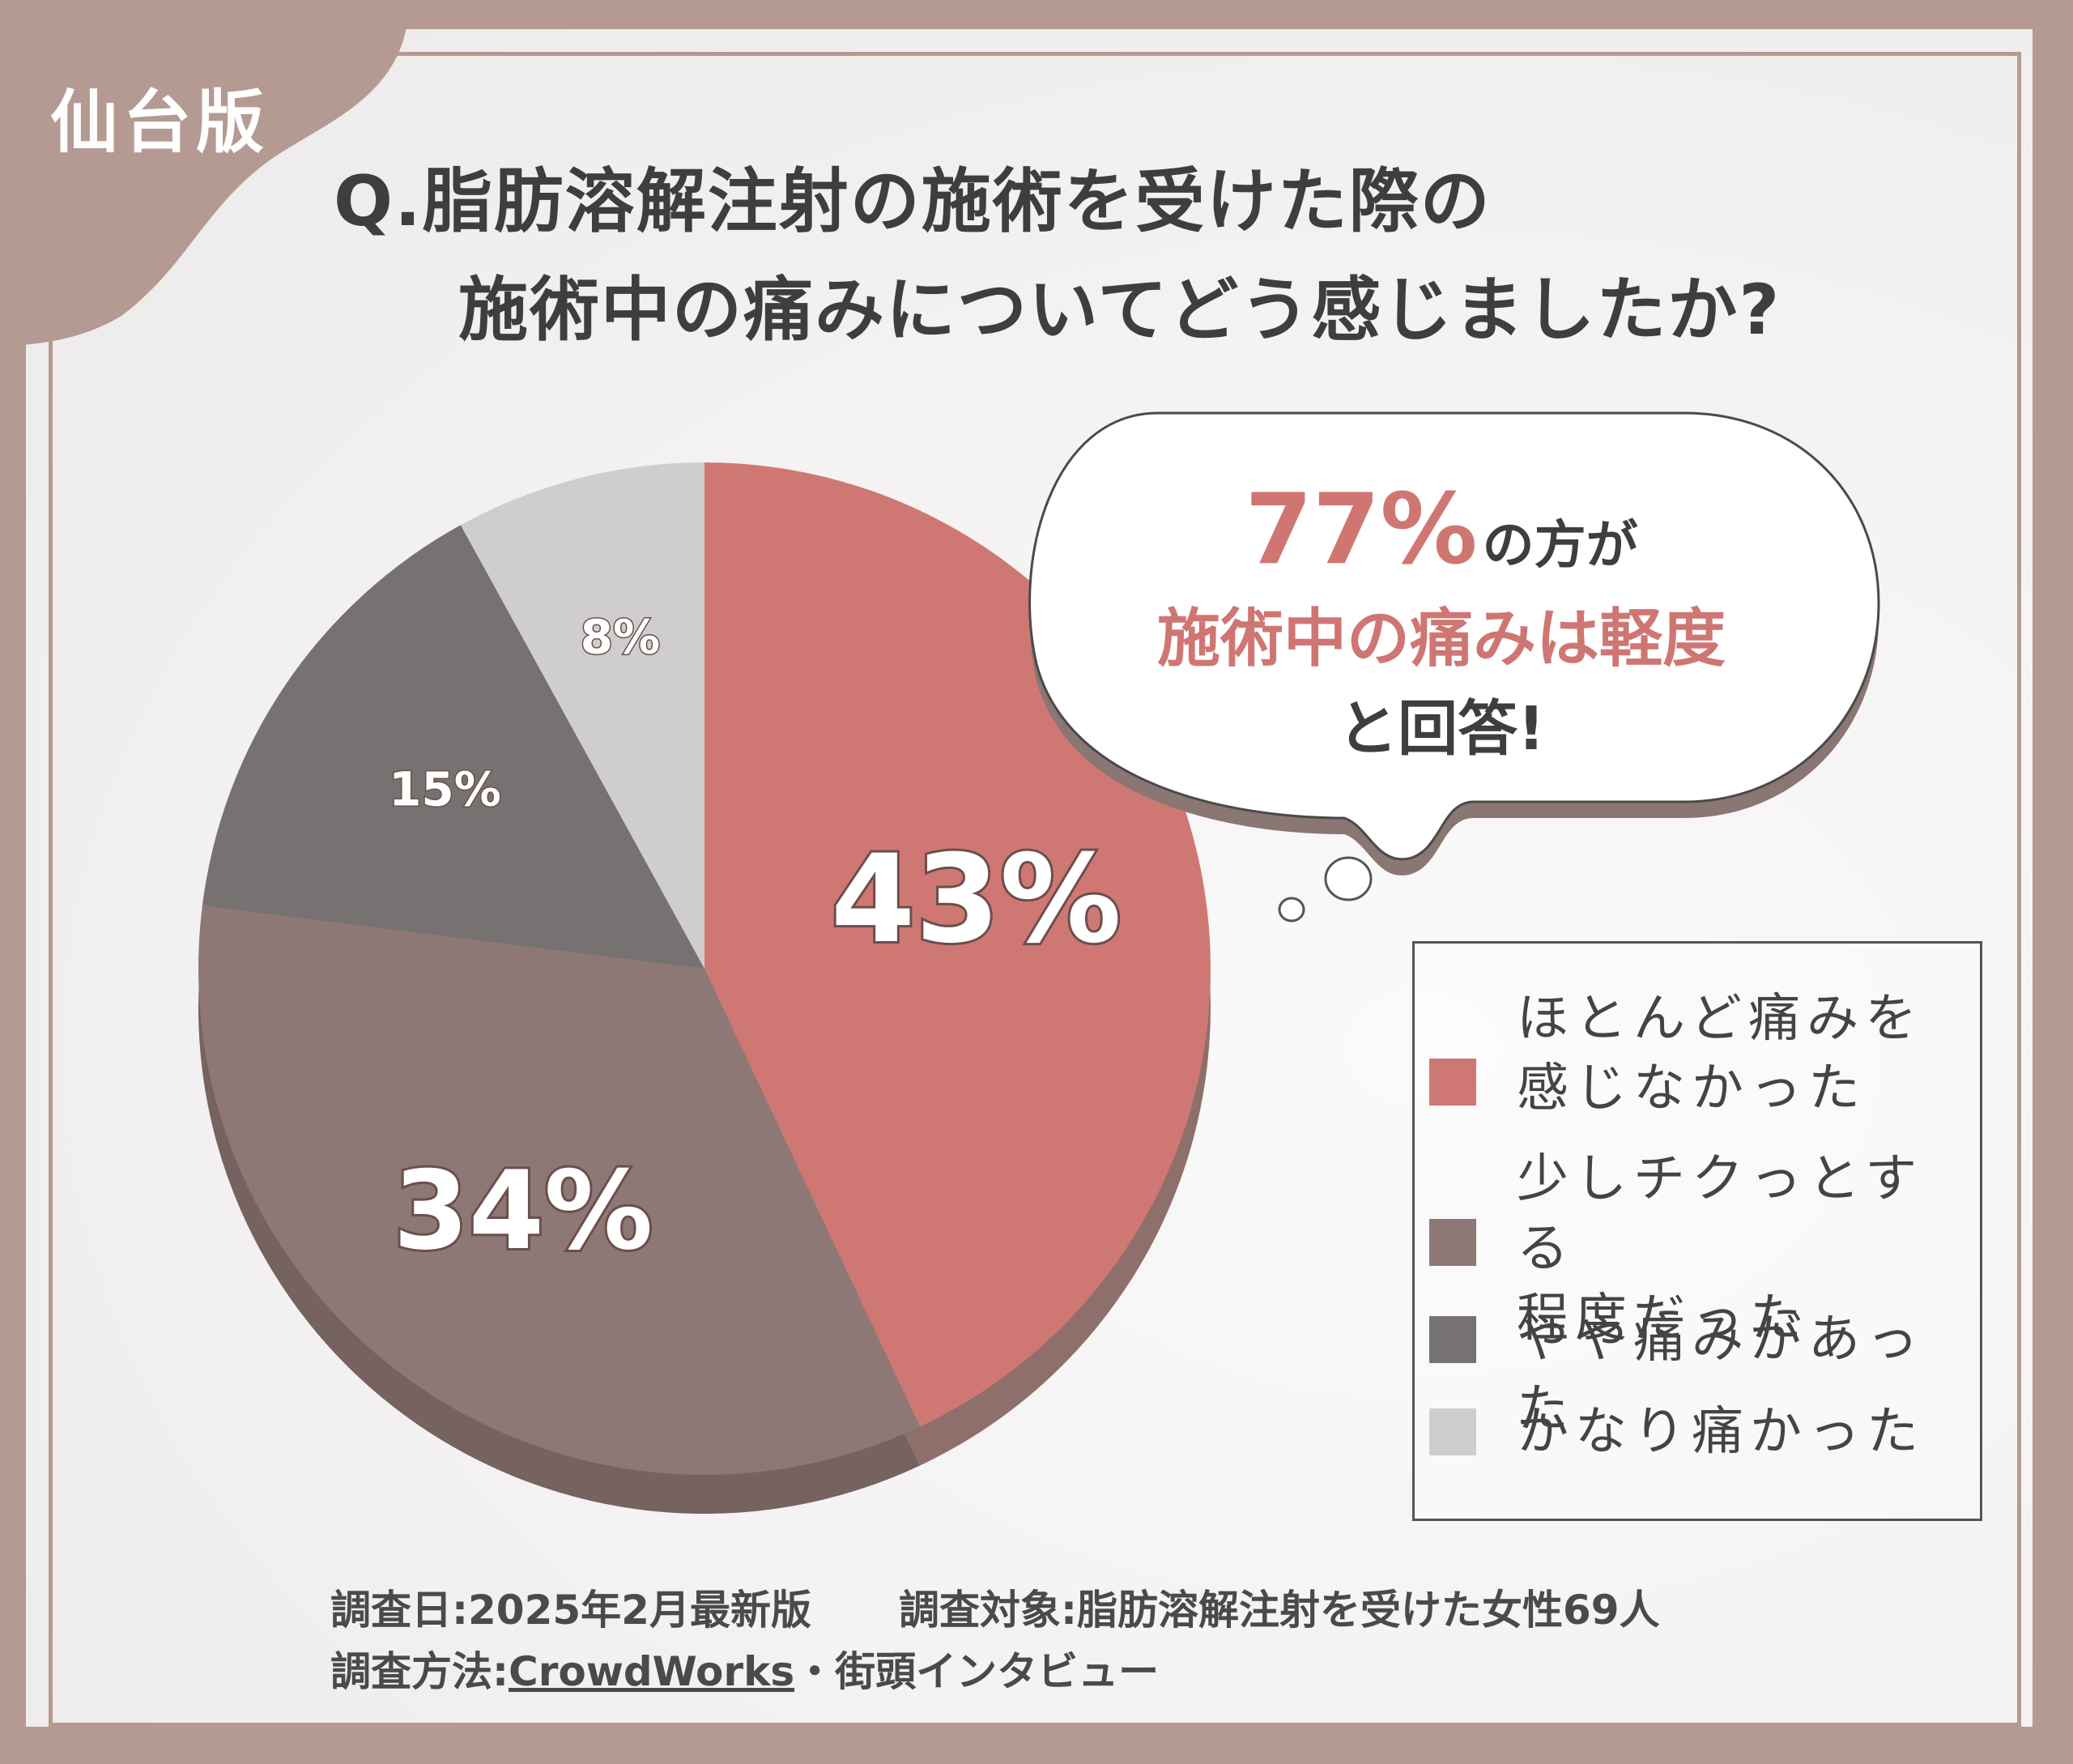 The width and height of the screenshot is (2073, 1764). I want to click on region-badge: 仙台版, so click(160, 122).